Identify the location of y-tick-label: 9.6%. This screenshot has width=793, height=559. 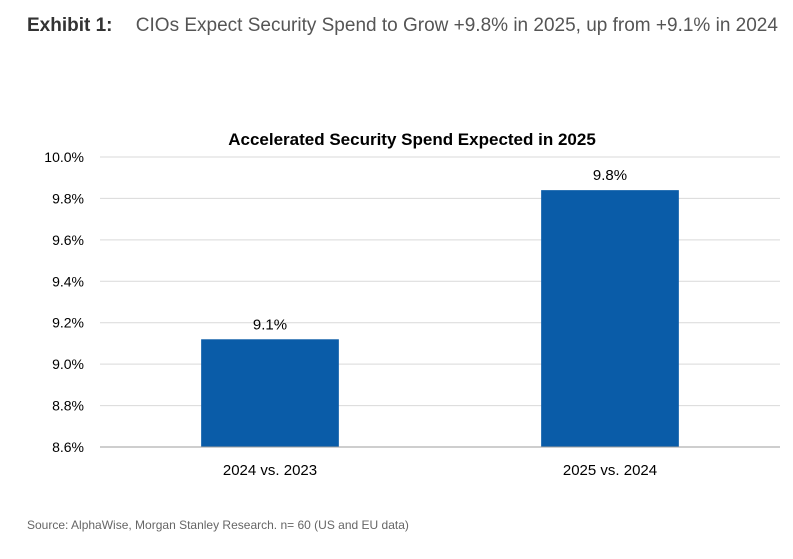
(68, 240).